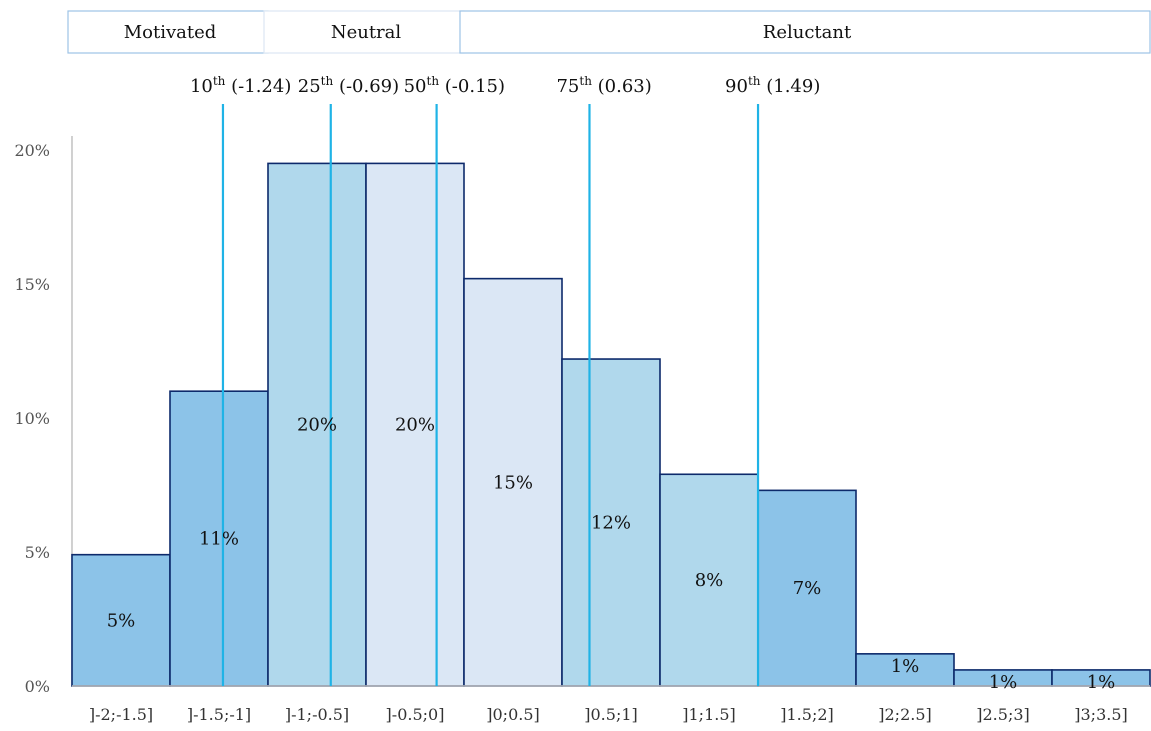 This screenshot has width=1151, height=731. What do you see at coordinates (219, 714) in the screenshot?
I see `x-tick-label: ]-1.5;-1]` at bounding box center [219, 714].